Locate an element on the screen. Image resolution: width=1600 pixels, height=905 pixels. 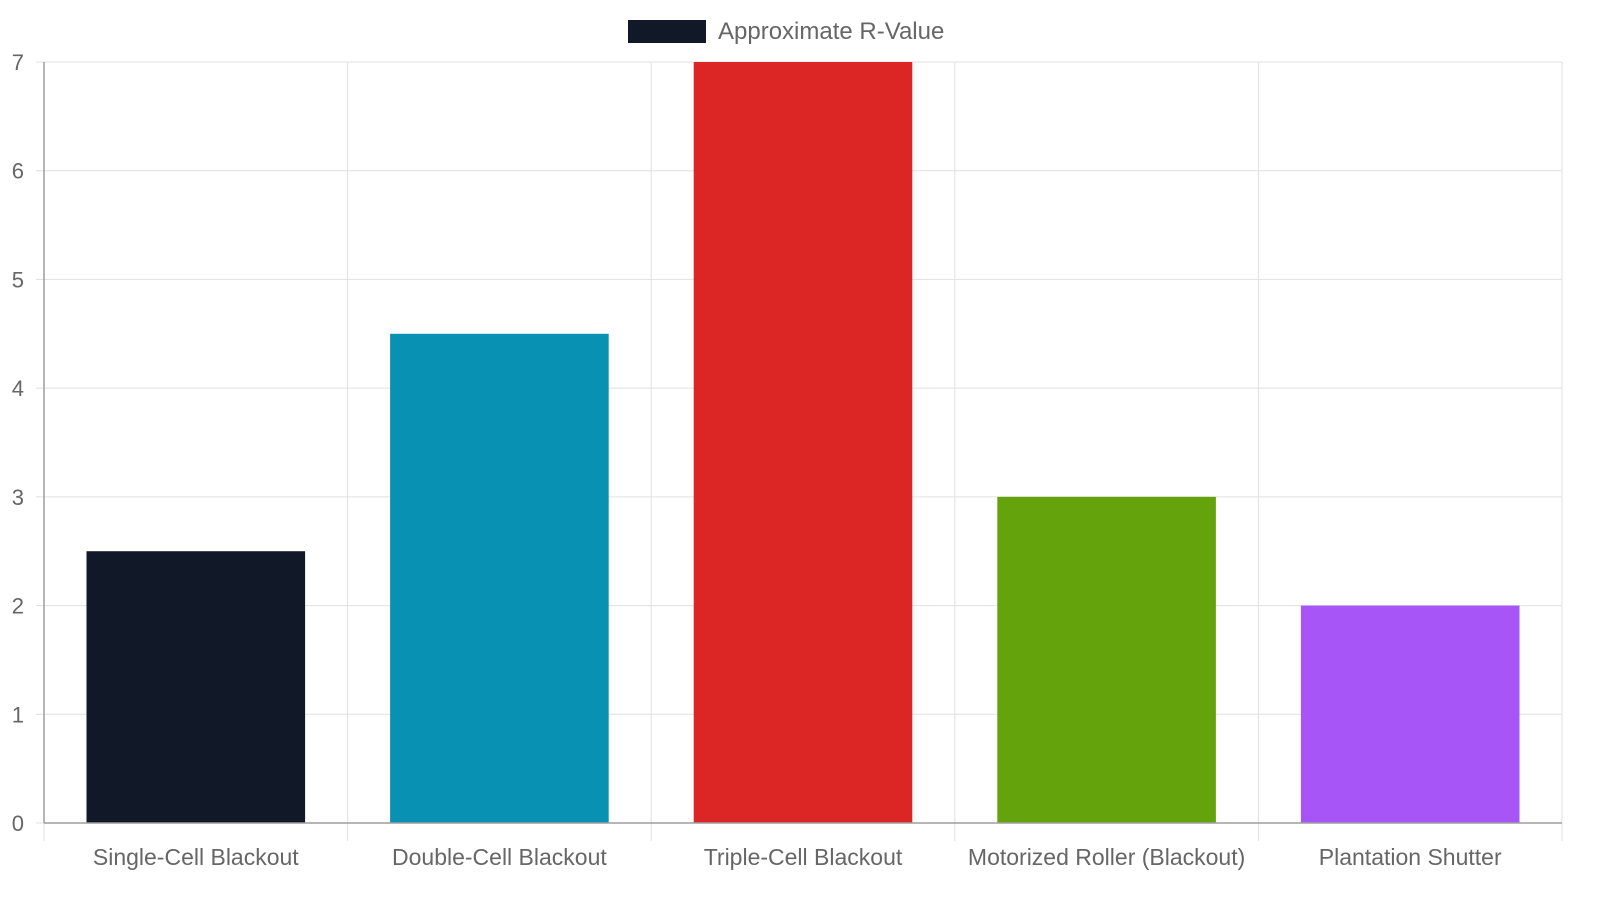
legend-swatch is located at coordinates (667, 31).